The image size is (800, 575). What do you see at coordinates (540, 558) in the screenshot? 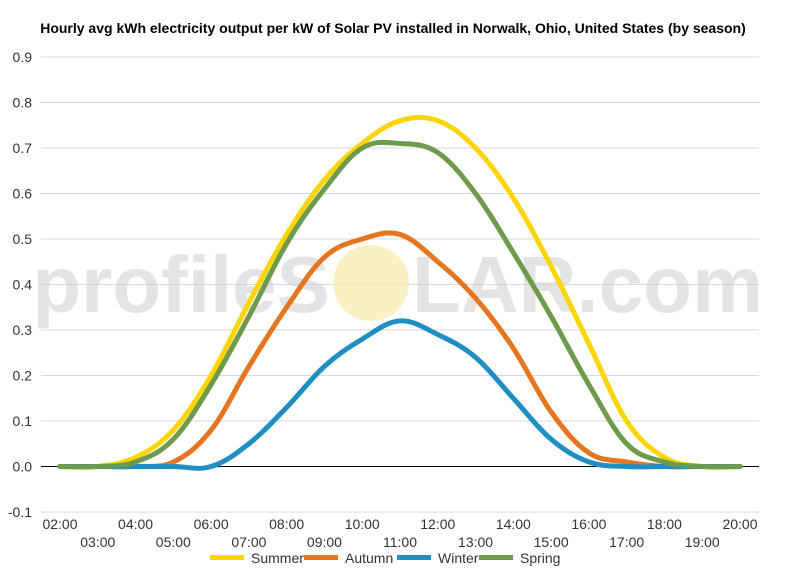
I see `legend-label: Spring` at bounding box center [540, 558].